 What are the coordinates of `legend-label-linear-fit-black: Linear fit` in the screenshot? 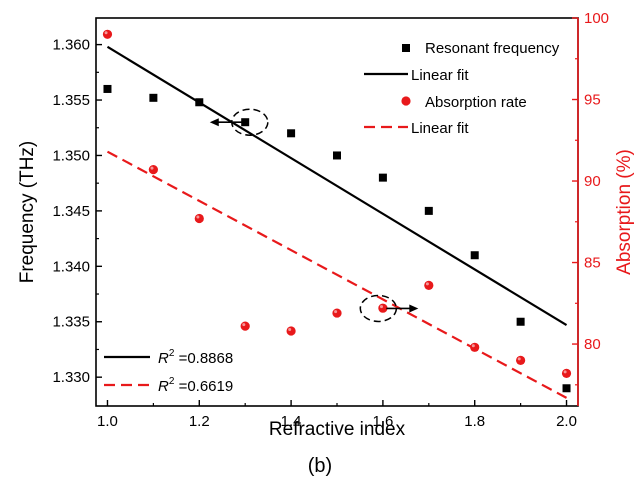 It's located at (440, 75).